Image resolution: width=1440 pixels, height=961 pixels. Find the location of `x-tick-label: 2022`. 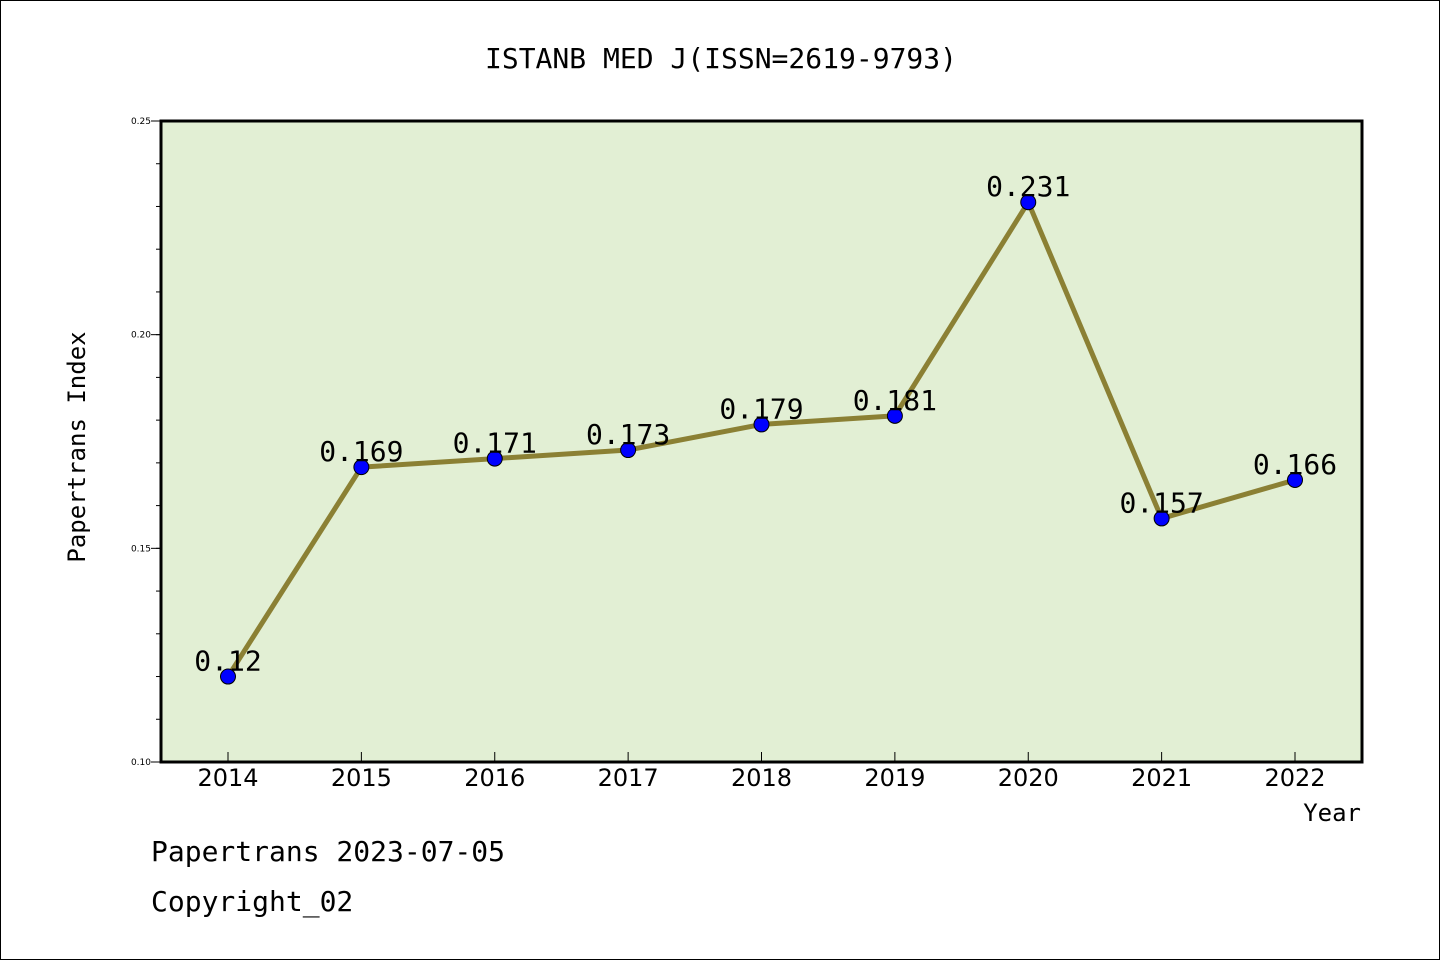

x-tick-label: 2022 is located at coordinates (1294, 778).